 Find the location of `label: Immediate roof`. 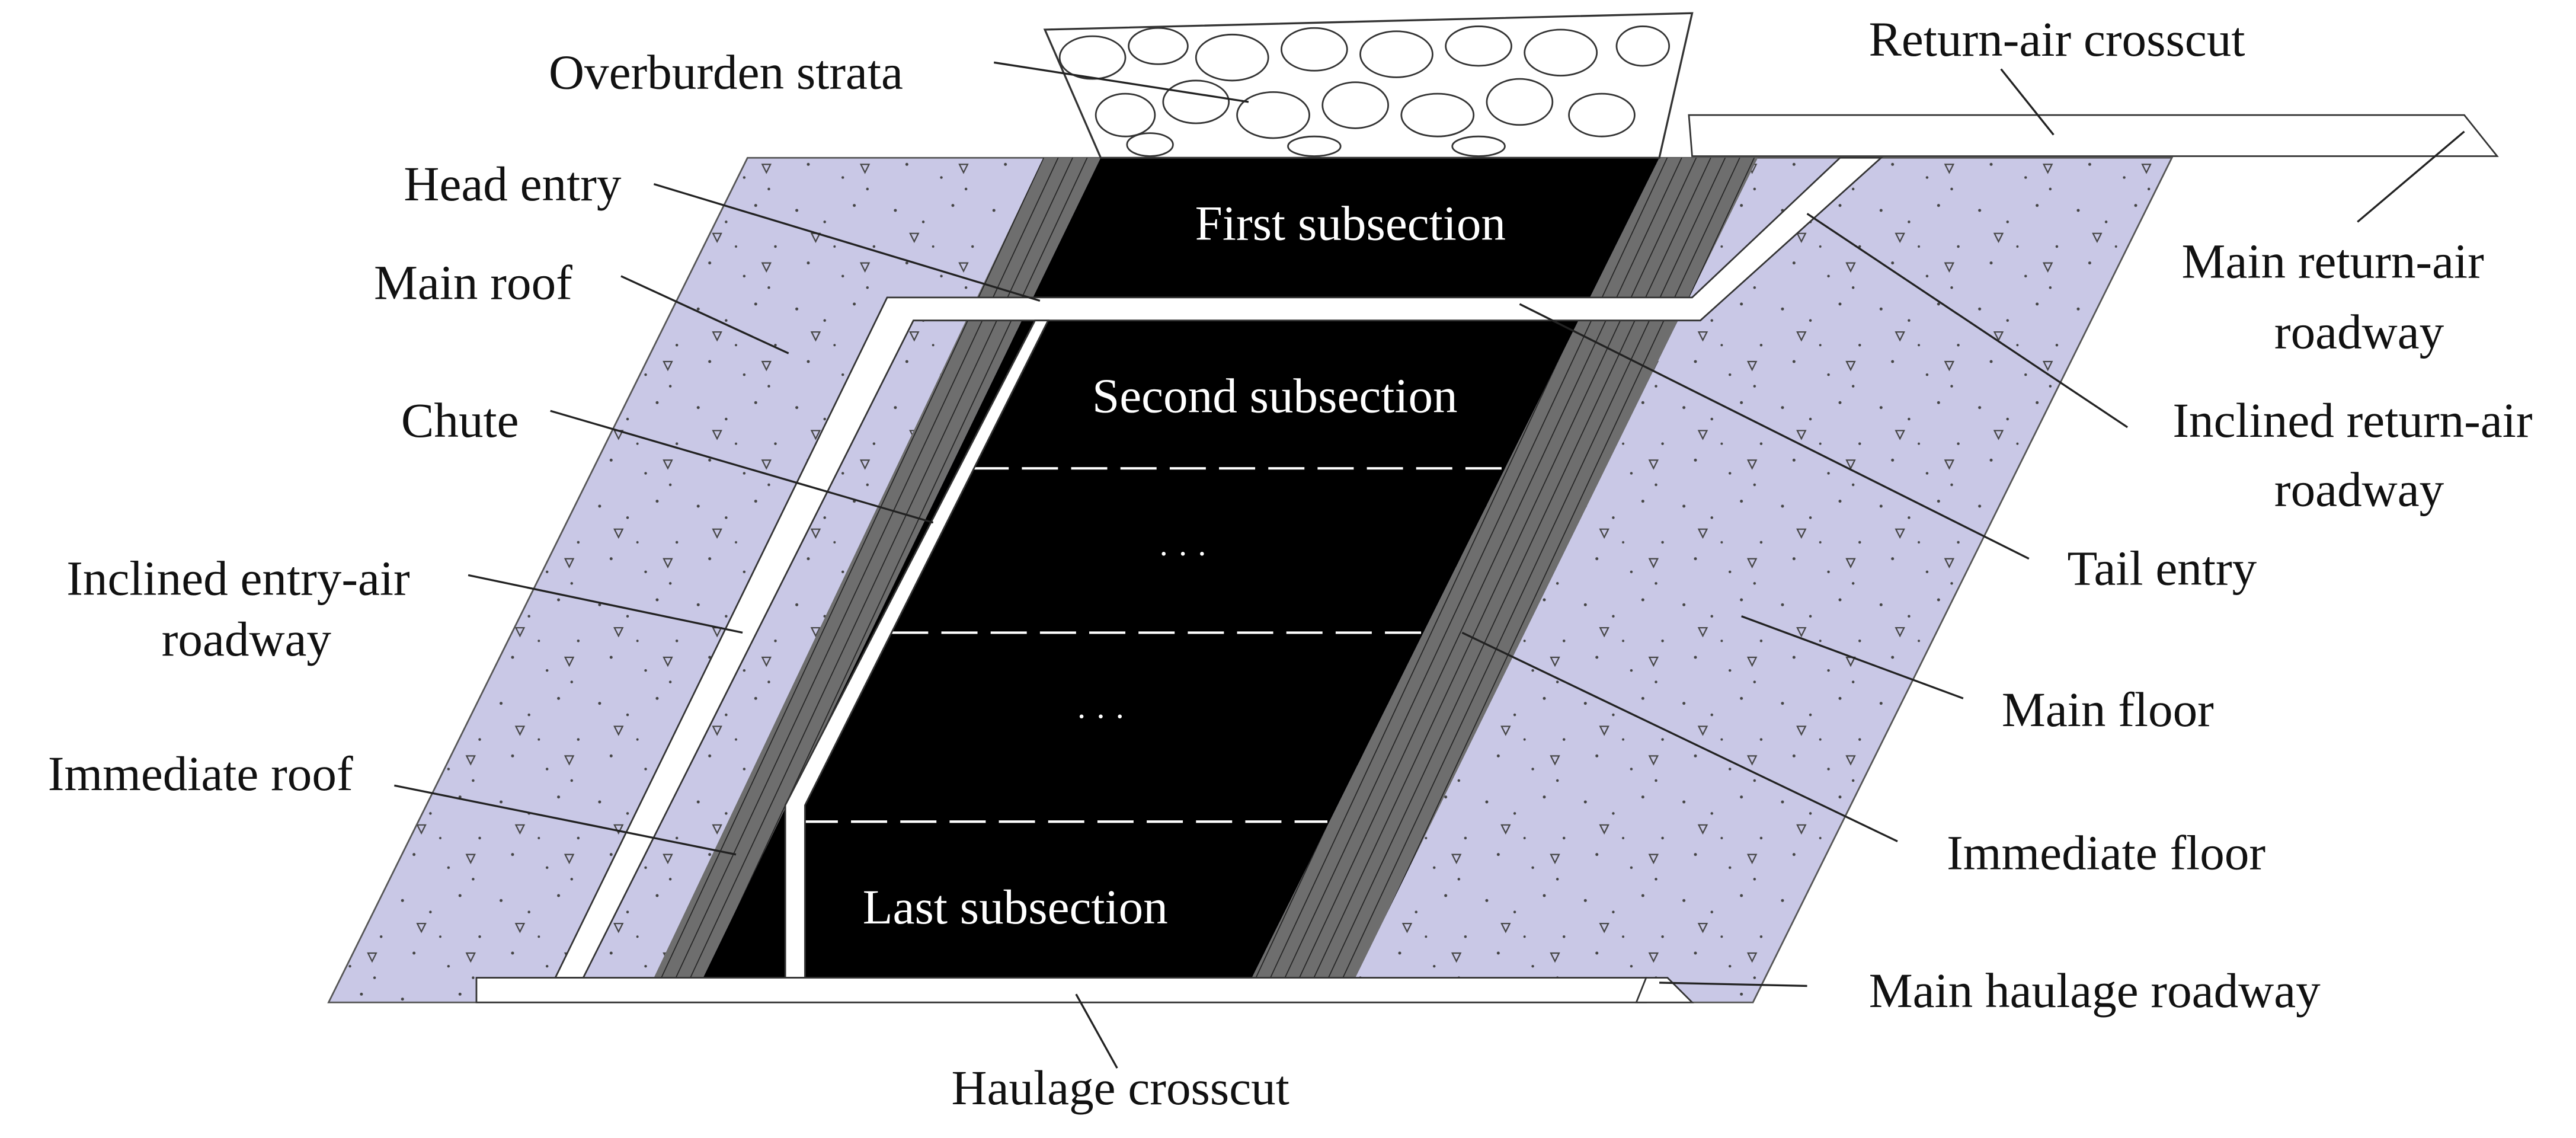

label: Immediate roof is located at coordinates (200, 773).